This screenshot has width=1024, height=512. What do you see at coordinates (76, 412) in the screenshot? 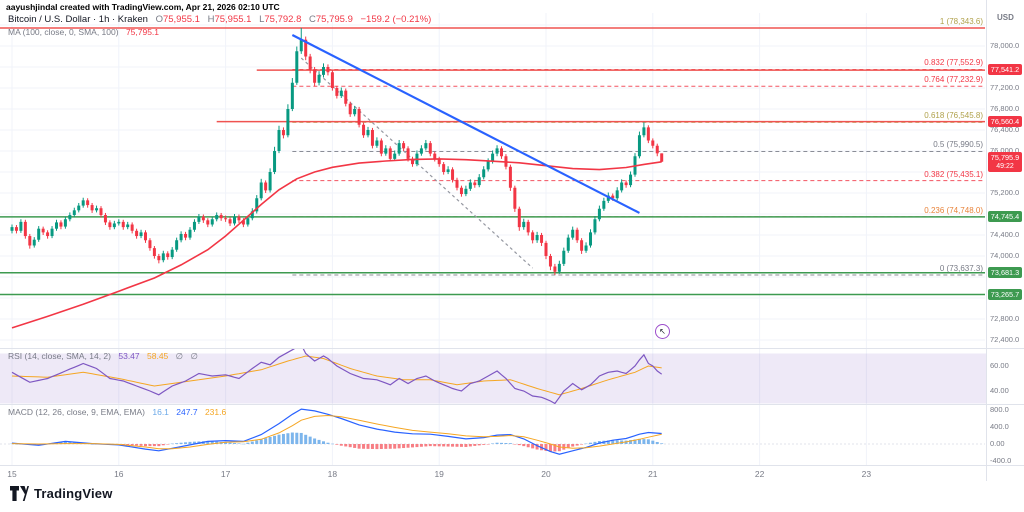
I see `macd-legend-label: MACD (12, 26, close, 9, EMA, EMA)` at bounding box center [76, 412].